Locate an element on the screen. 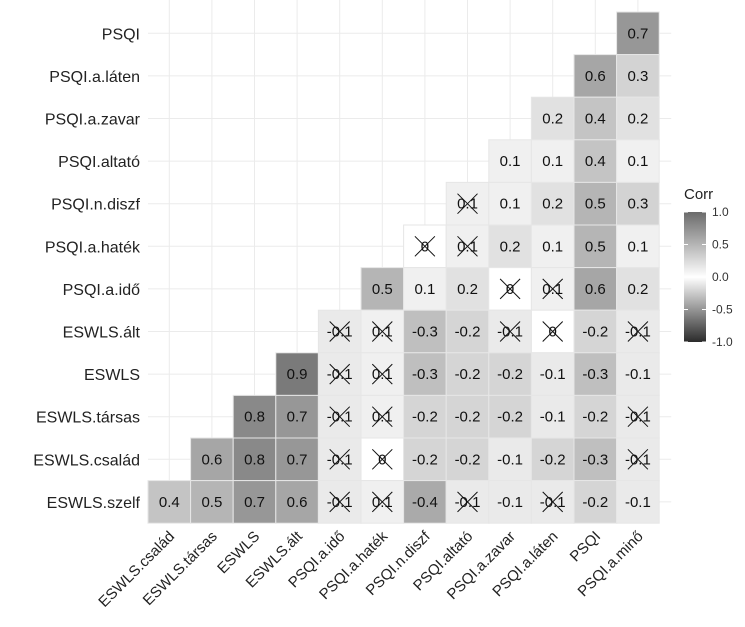 This screenshot has width=745, height=627. y-axis-tick-label: PSQI.a.zavar is located at coordinates (93, 120).